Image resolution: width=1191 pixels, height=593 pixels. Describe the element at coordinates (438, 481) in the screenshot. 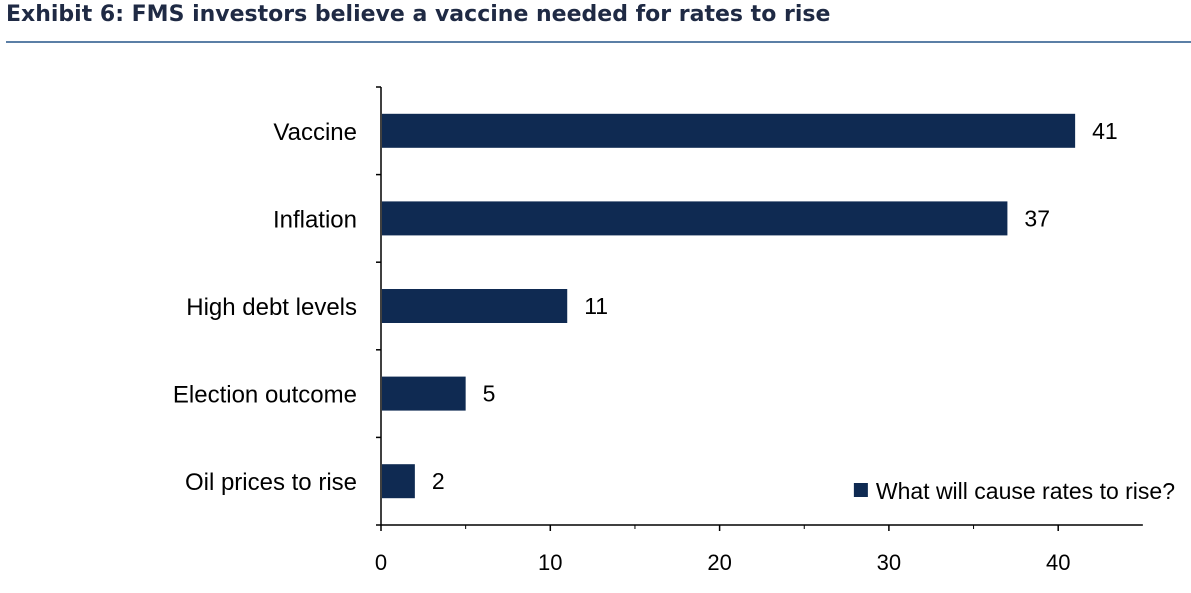

I see `value-label: 2` at that location.